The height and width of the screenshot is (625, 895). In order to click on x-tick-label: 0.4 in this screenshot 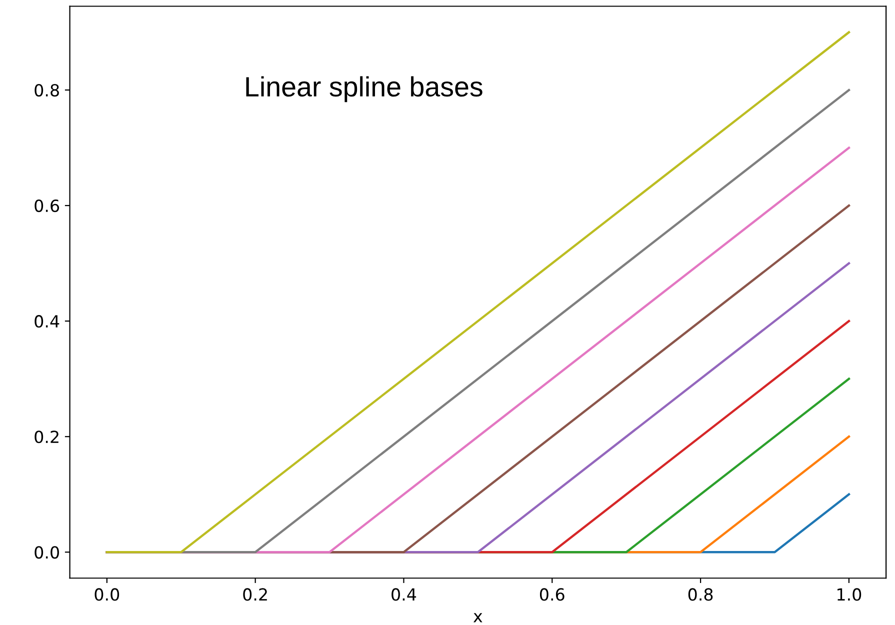, I will do `click(404, 594)`.